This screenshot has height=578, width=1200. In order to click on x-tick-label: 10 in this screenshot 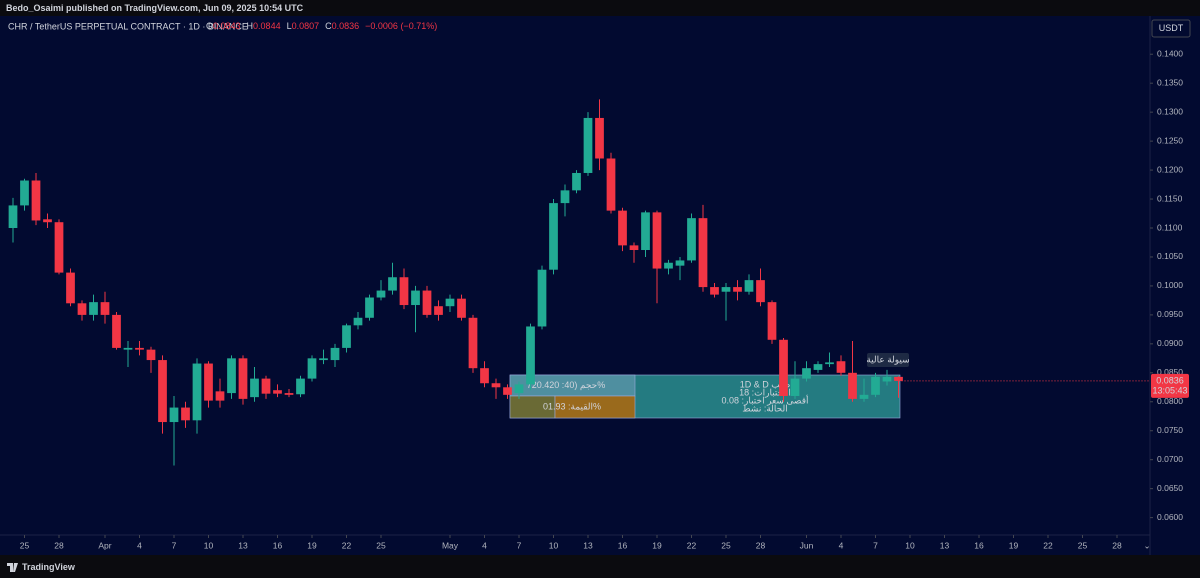, I will do `click(554, 545)`.